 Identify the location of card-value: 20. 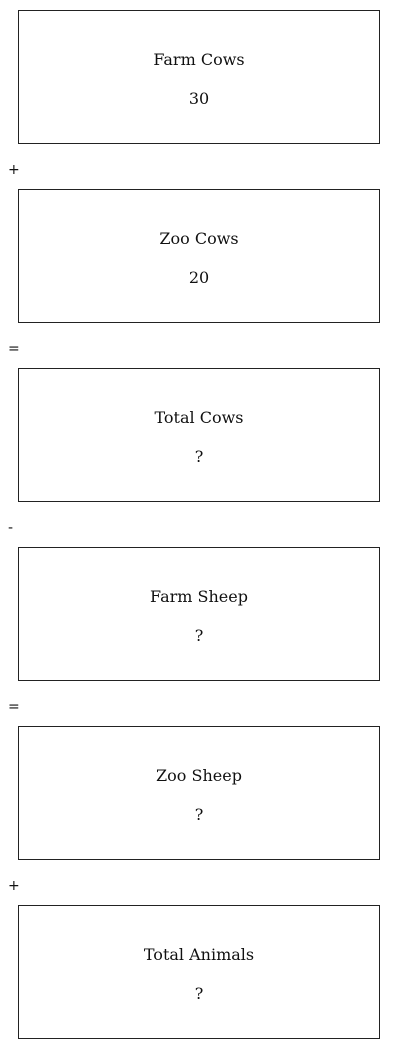
(199, 277).